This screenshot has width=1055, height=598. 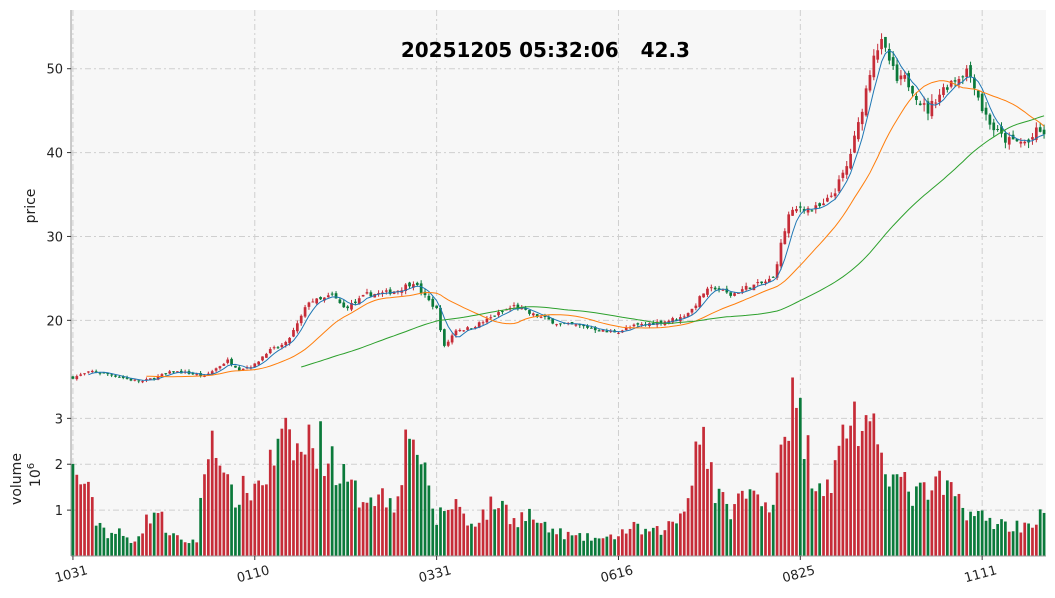 I want to click on x-tick-label: 0331, so click(x=435, y=574).